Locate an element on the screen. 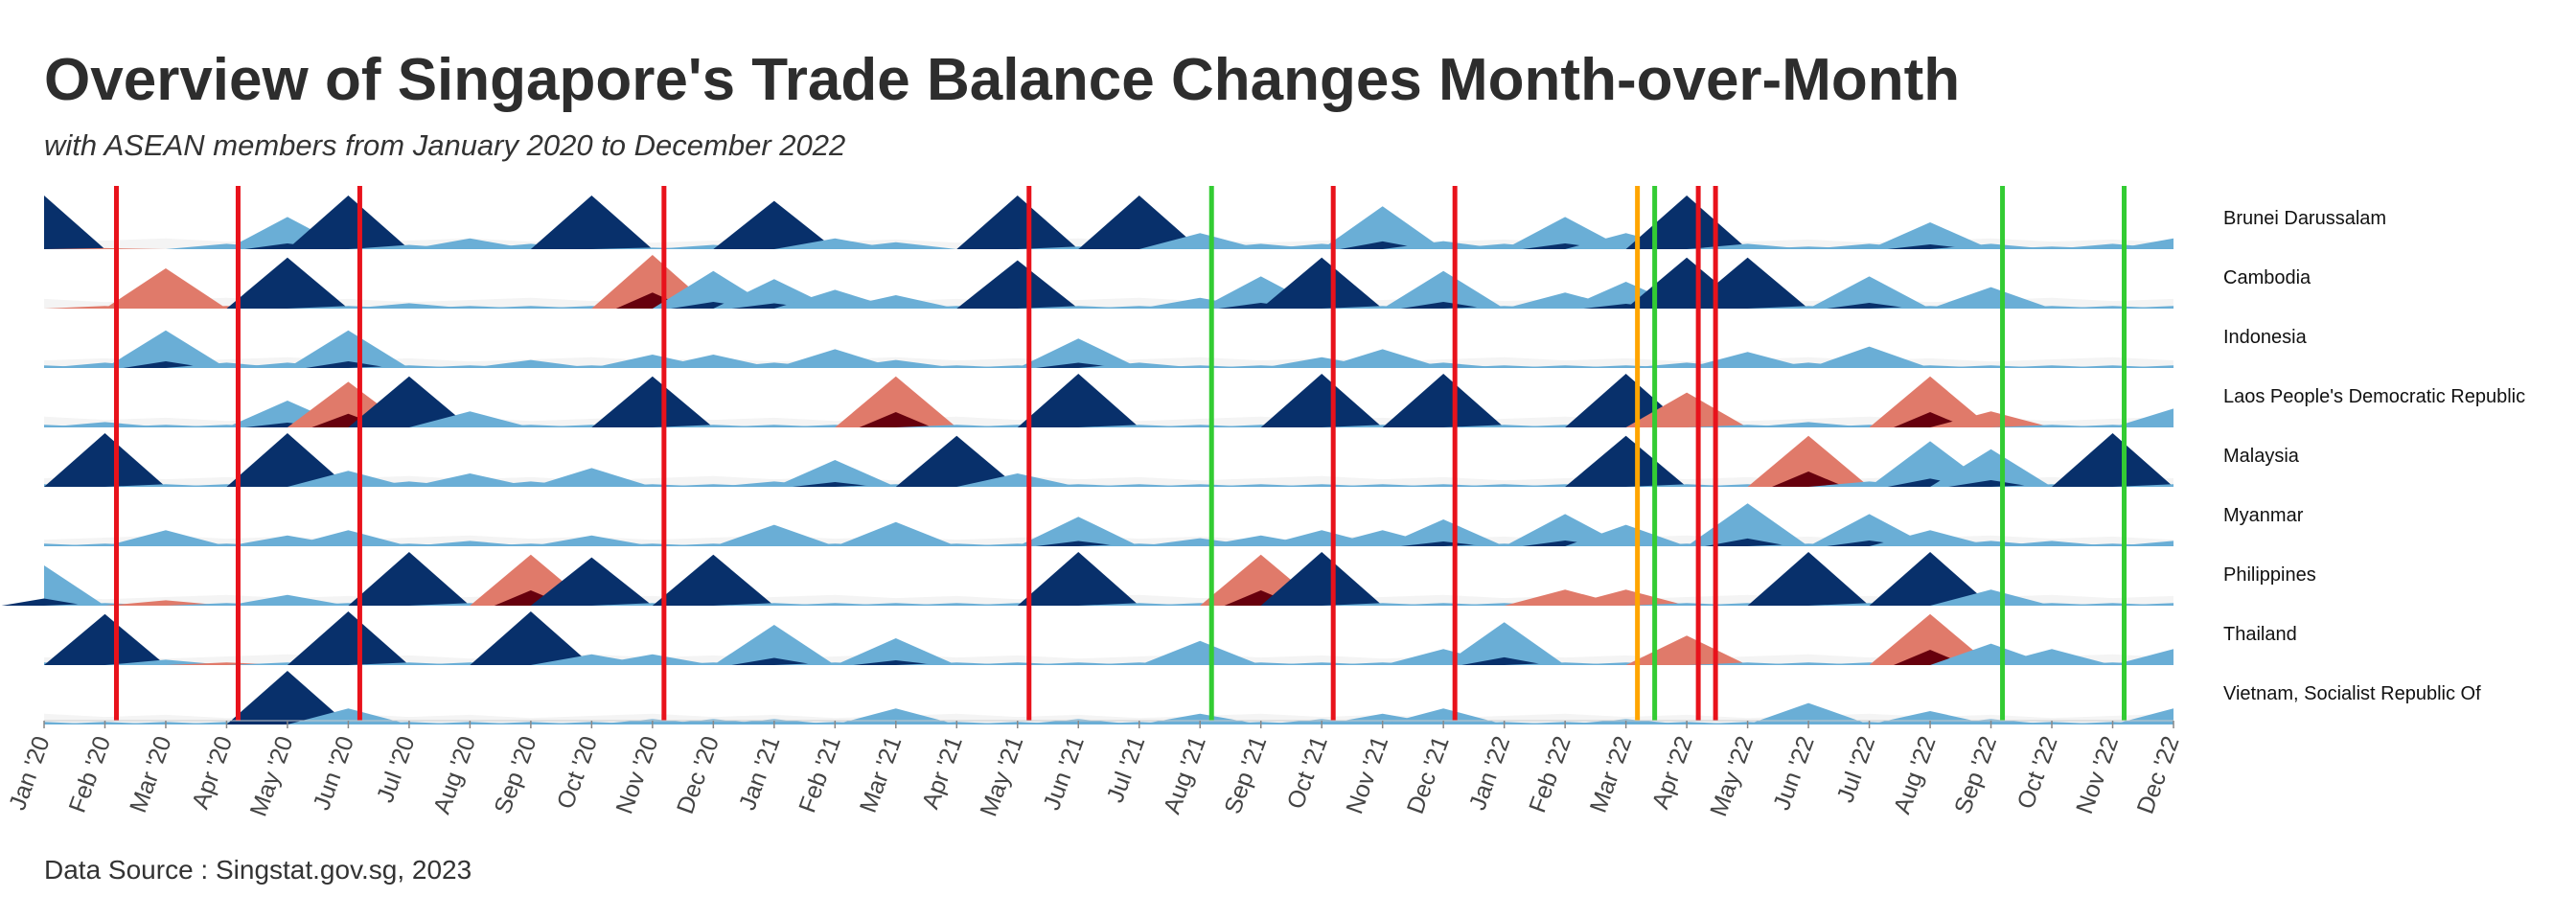  ridge-laos-people-s-democratic-republic is located at coordinates (1109, 400).